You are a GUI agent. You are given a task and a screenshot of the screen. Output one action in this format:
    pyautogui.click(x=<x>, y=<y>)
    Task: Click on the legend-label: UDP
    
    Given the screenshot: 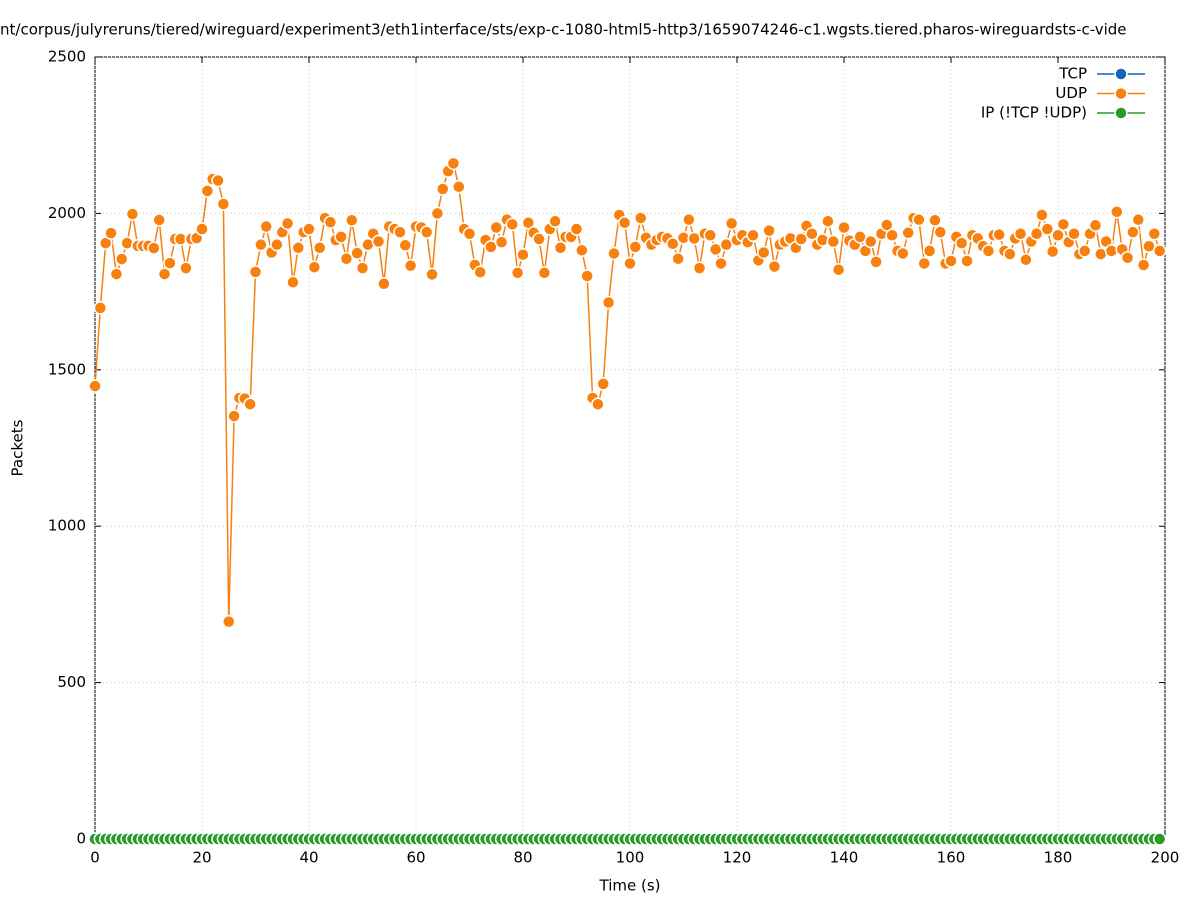 What is the action you would take?
    pyautogui.click(x=1071, y=93)
    